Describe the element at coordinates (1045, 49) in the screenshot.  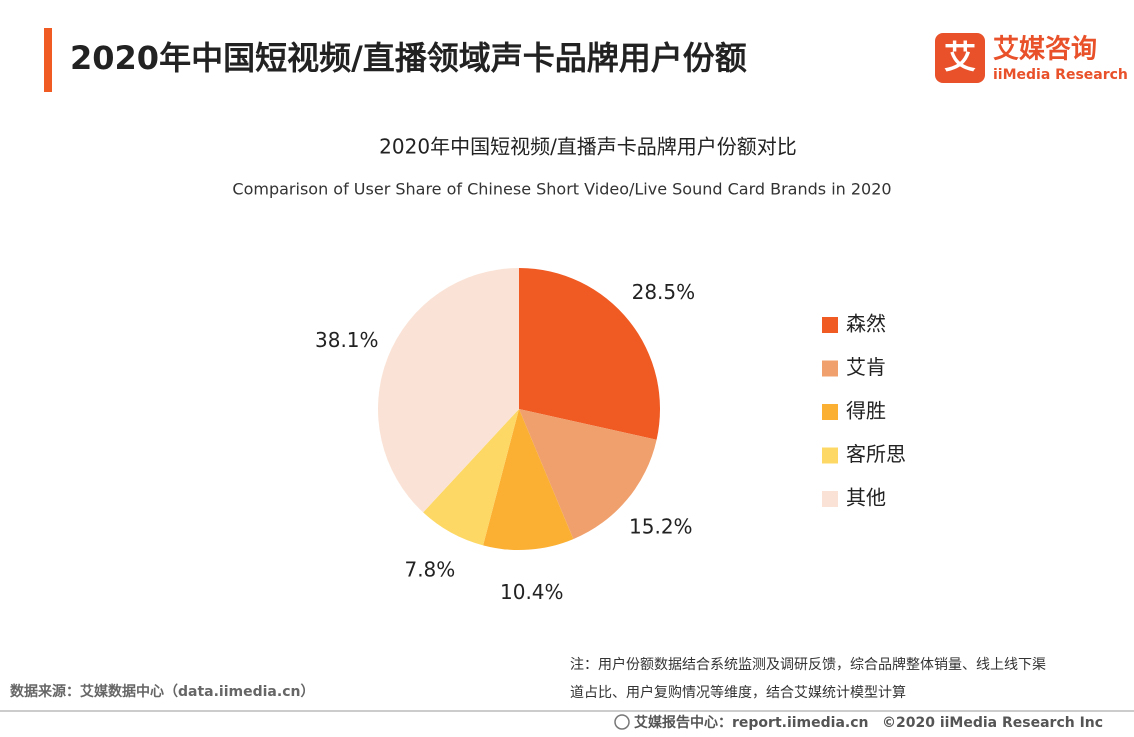
I see `logo-name: 艾媒咨询` at that location.